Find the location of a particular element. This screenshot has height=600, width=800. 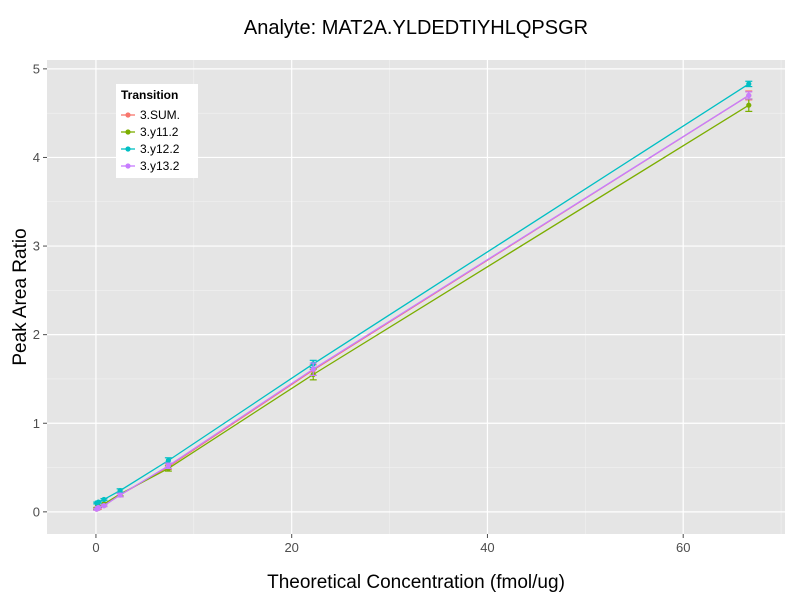

legend-label: 3.y11.2 is located at coordinates (159, 132).